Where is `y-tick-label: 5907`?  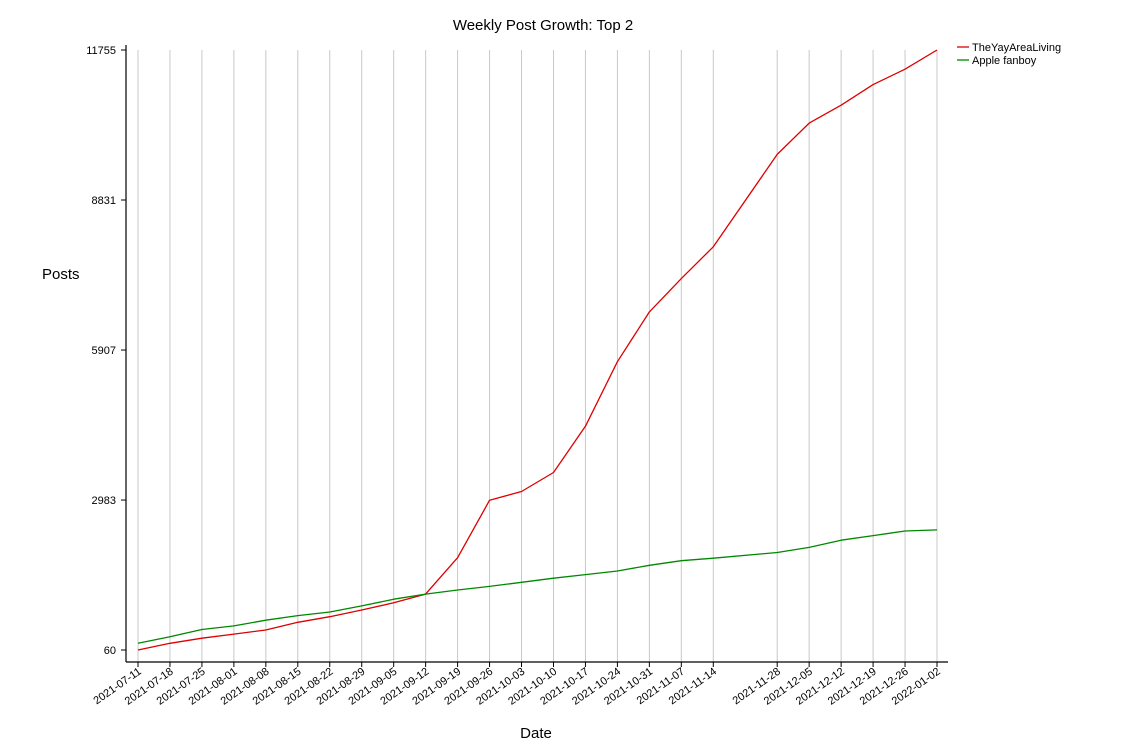 y-tick-label: 5907 is located at coordinates (104, 351).